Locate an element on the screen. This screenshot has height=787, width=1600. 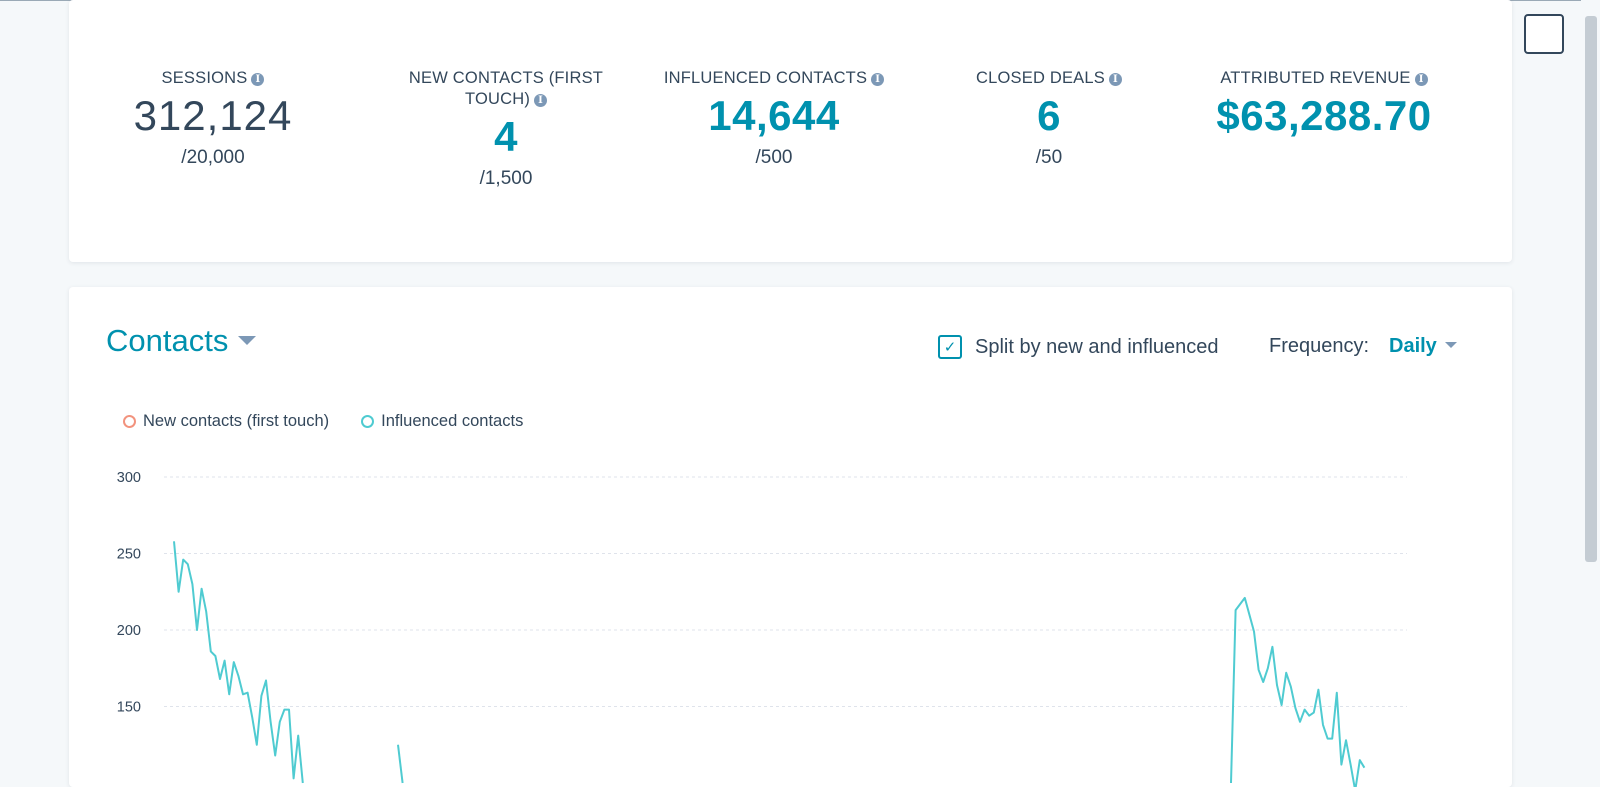
split-toggle: ✓ Split by new and influenced is located at coordinates (1078, 347).